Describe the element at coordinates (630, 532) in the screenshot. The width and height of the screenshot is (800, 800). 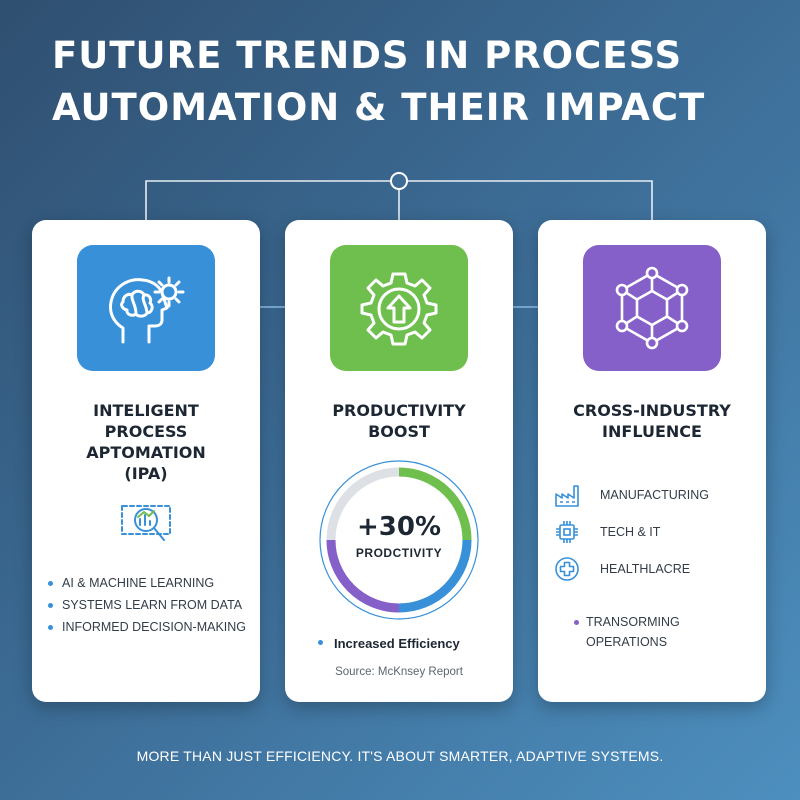
I see `industry-label: TECH & IT` at that location.